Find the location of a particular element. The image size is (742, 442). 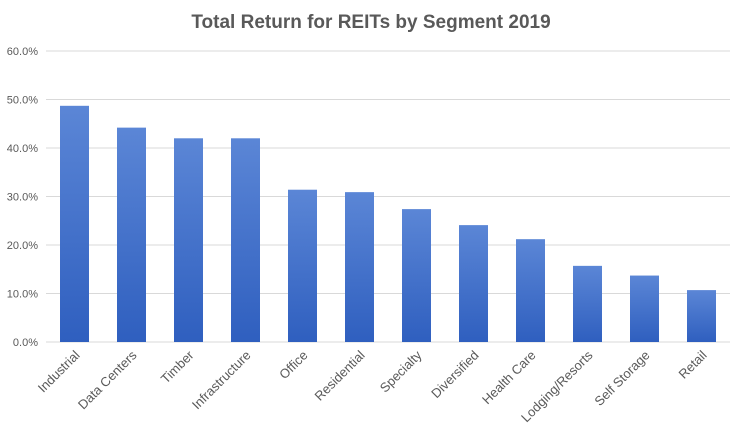

x-category-label: Data Centers is located at coordinates (107, 379).